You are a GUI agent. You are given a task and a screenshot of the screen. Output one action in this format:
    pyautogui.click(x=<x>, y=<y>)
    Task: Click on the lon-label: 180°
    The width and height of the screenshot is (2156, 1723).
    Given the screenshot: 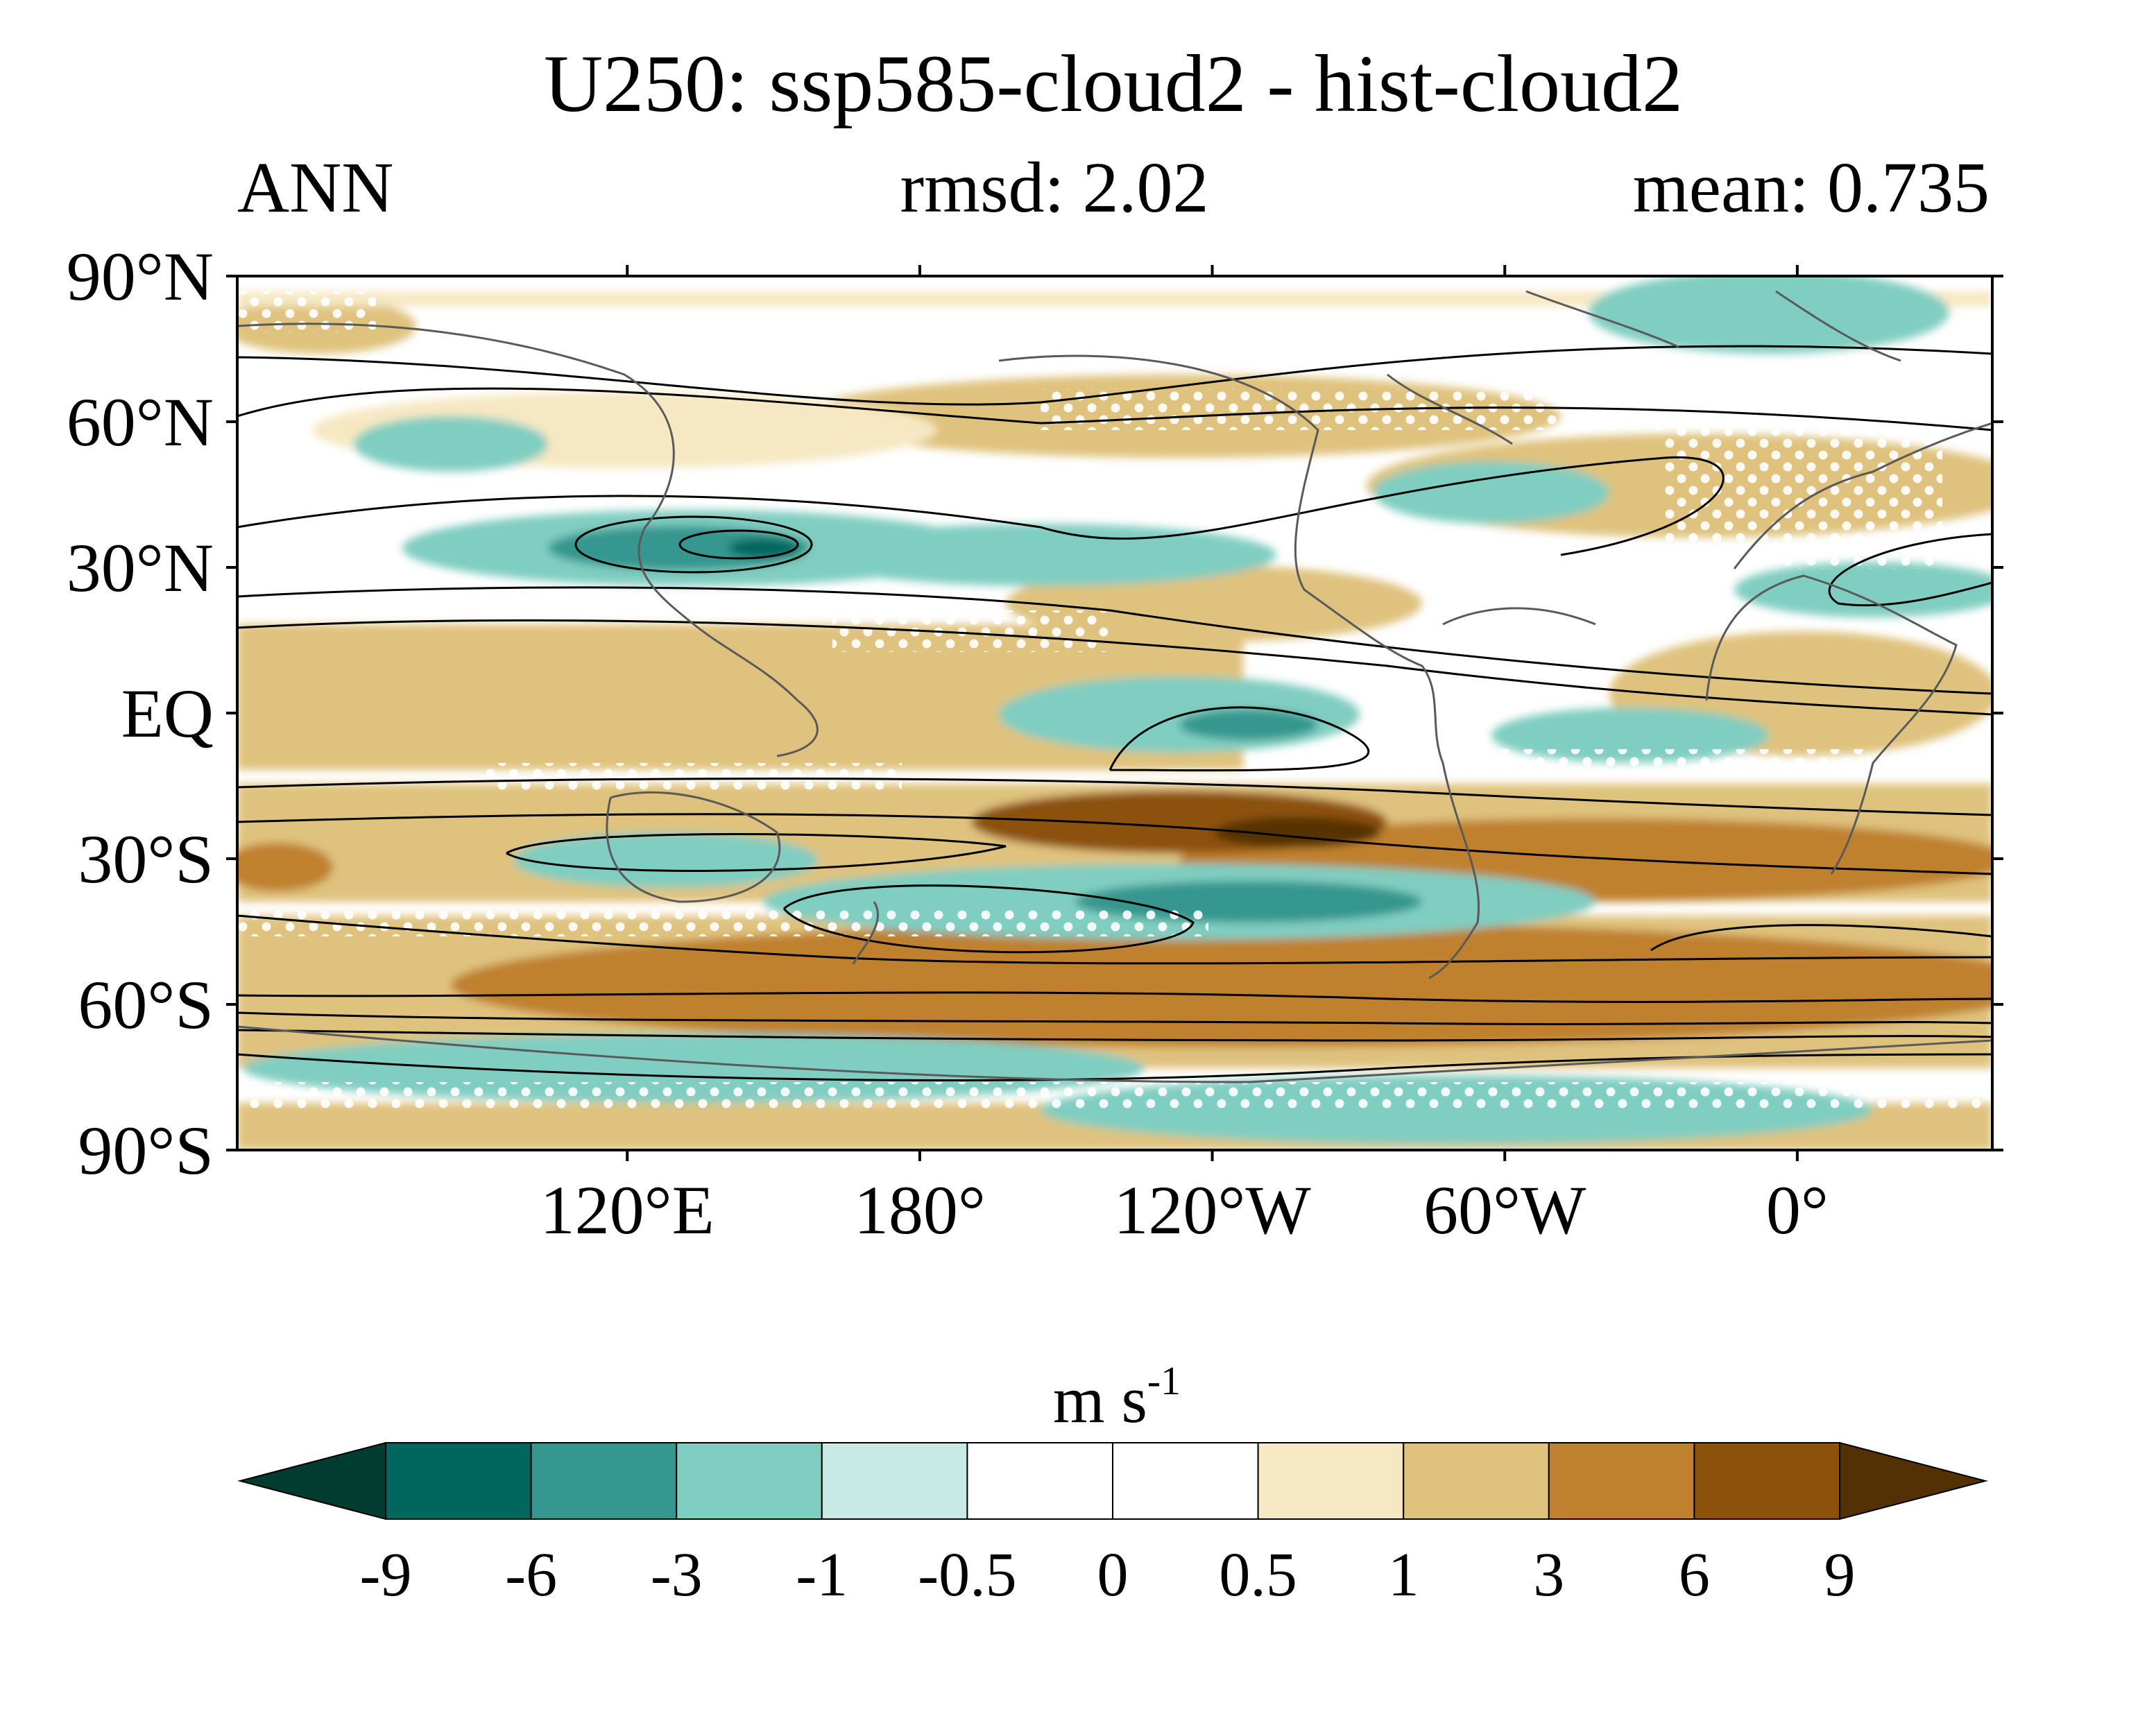 What is the action you would take?
    pyautogui.click(x=920, y=1210)
    